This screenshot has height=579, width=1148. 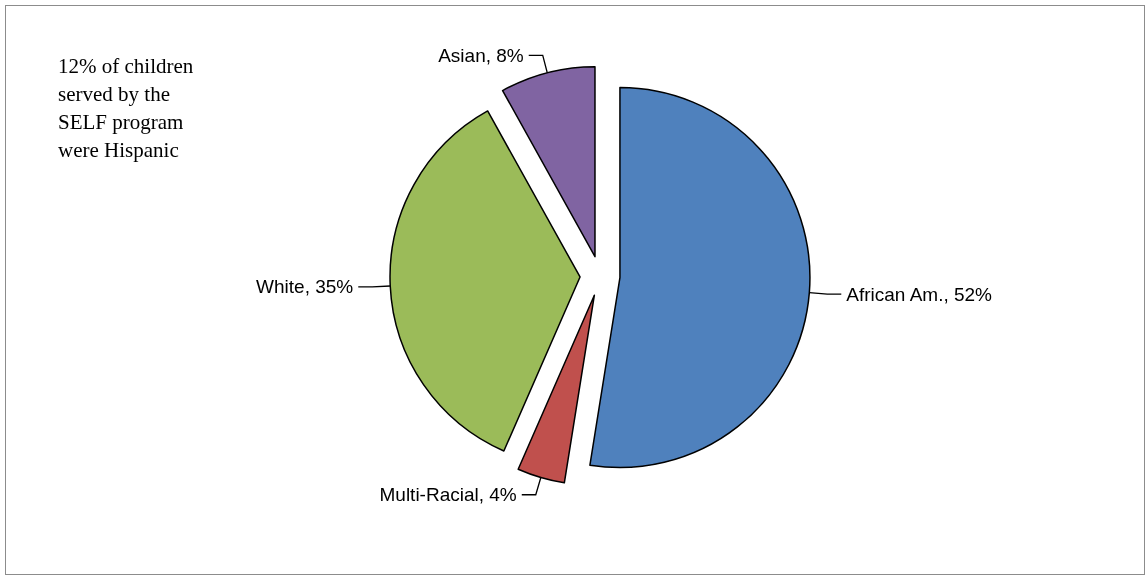 I want to click on slice-label: Asian, 8%, so click(x=481, y=55).